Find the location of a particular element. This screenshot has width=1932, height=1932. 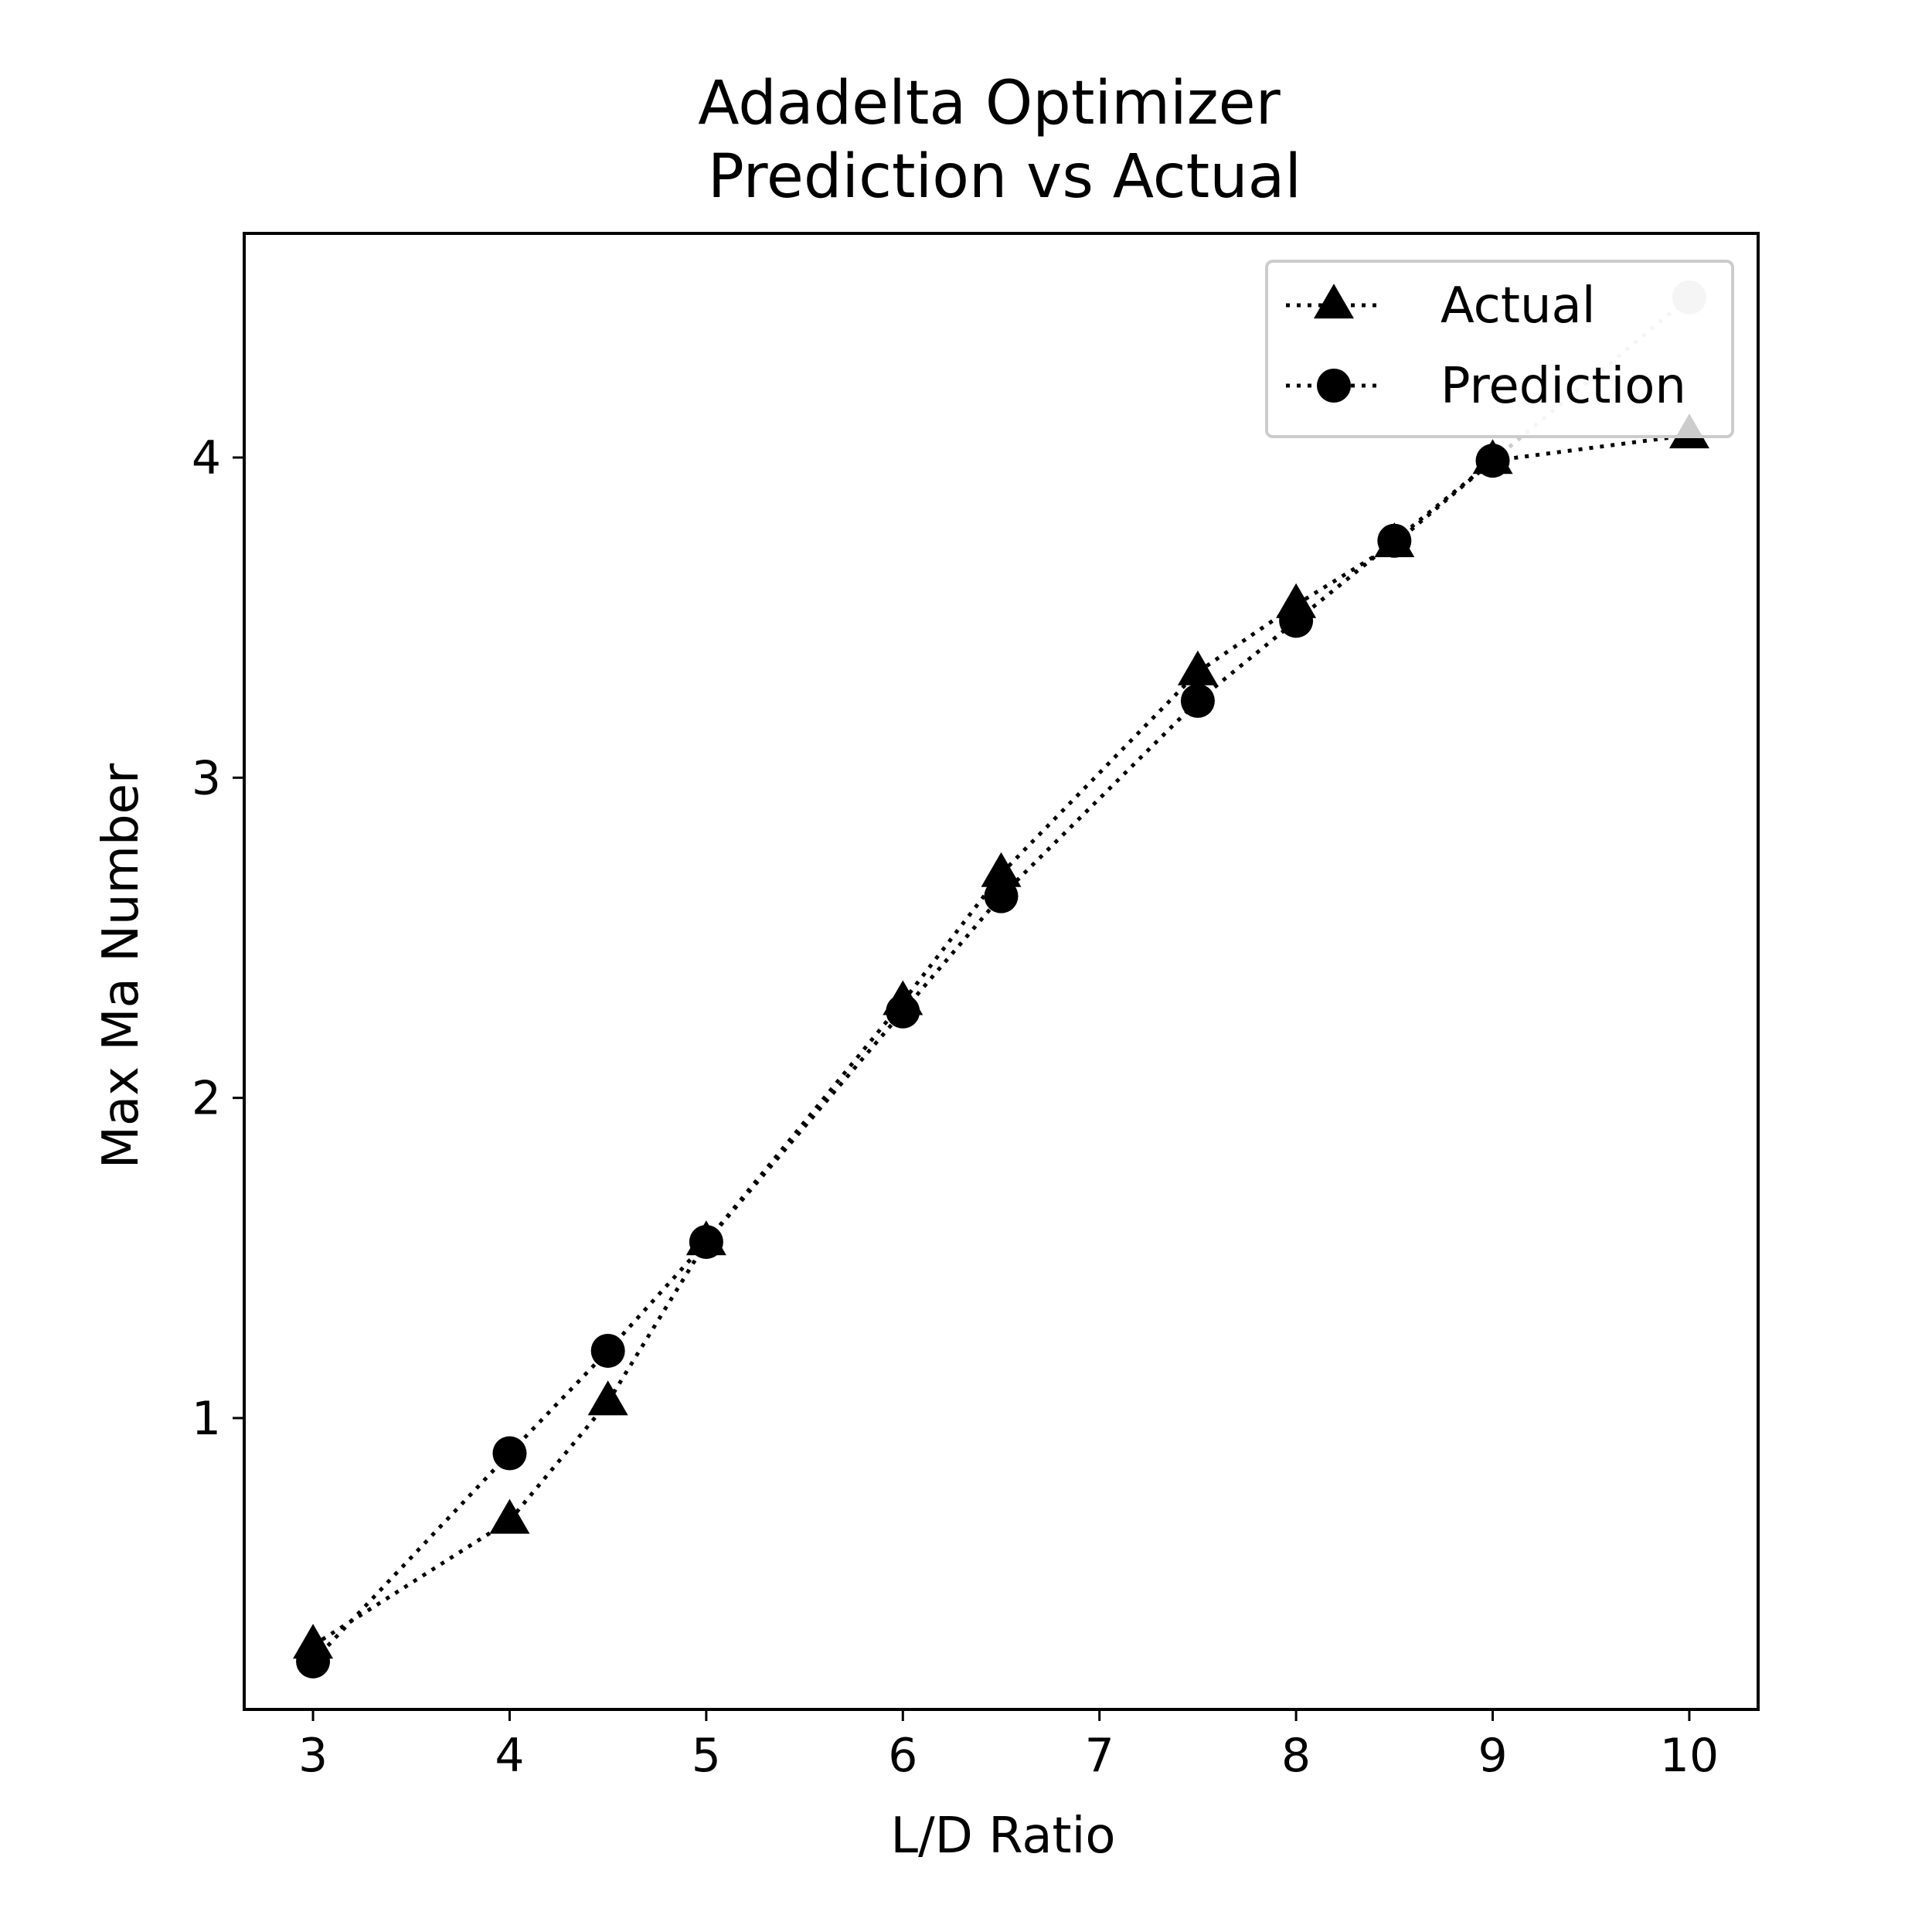

y-tick-label-3: 4 is located at coordinates (207, 458).